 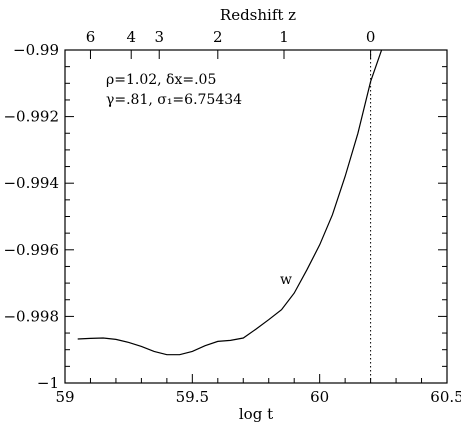 I want to click on top-tick-label: 6, so click(x=91, y=37).